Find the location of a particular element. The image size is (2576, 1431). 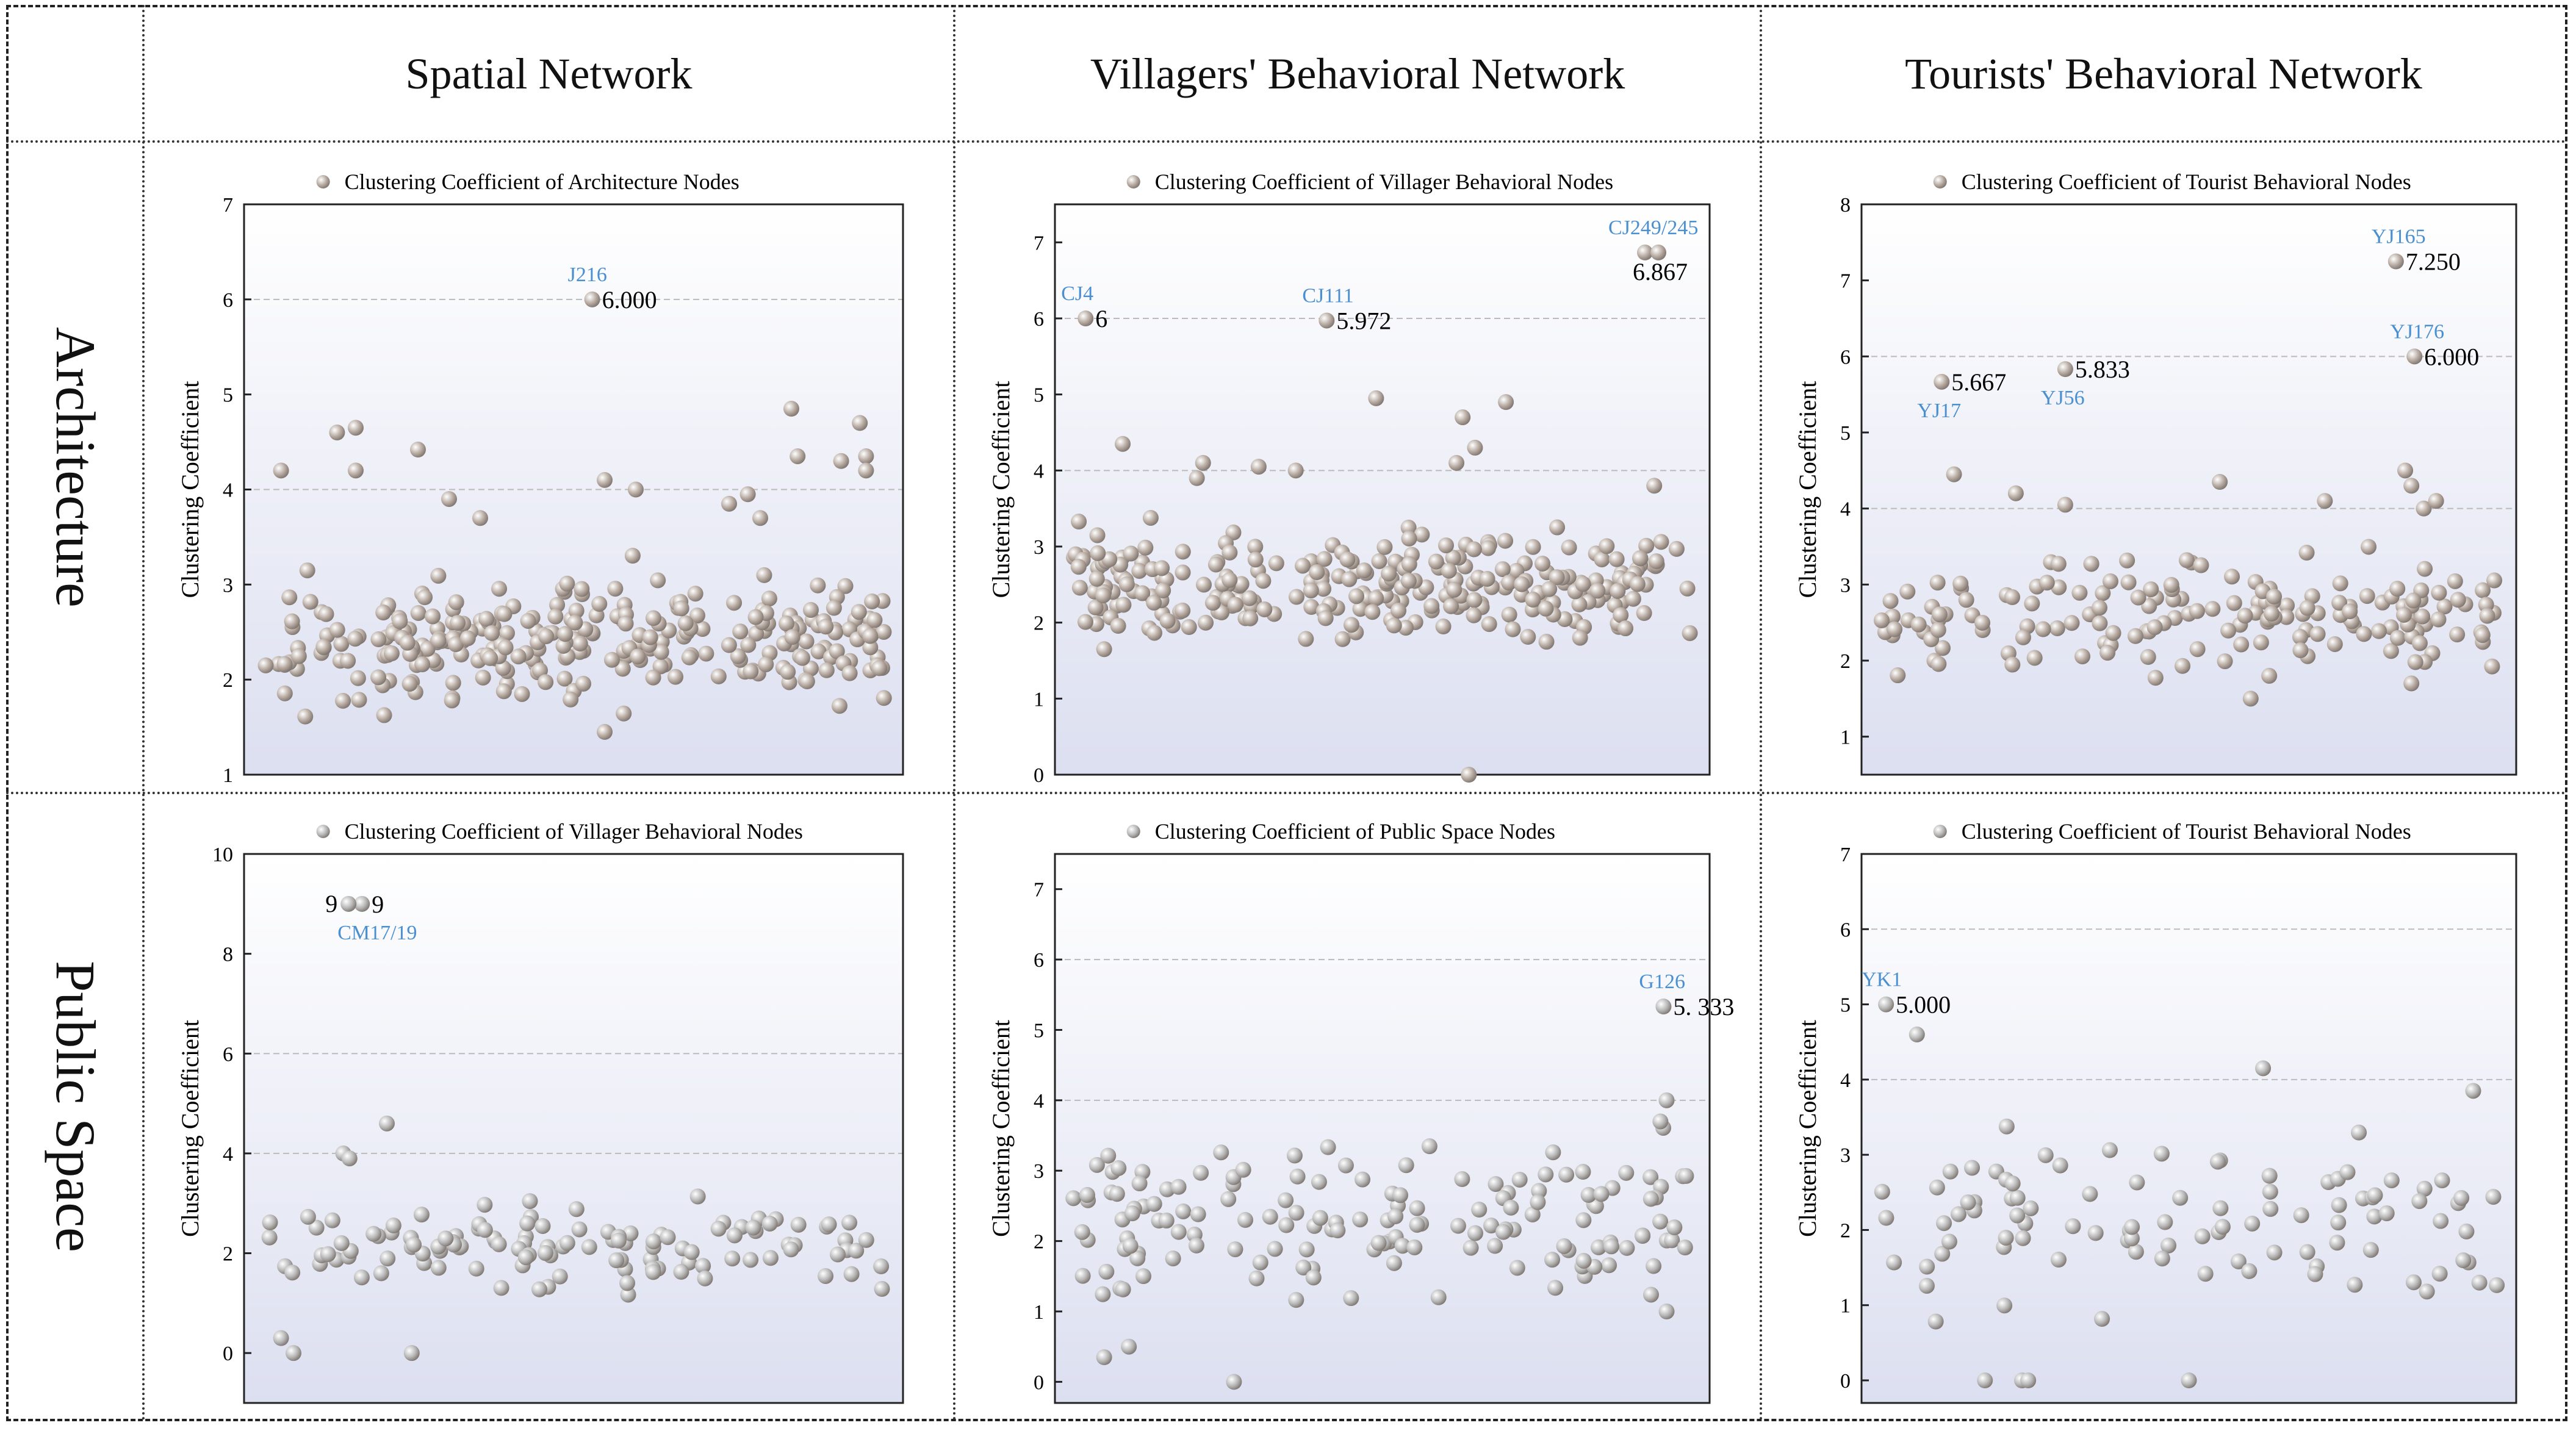

legend-marker is located at coordinates (1940, 181).